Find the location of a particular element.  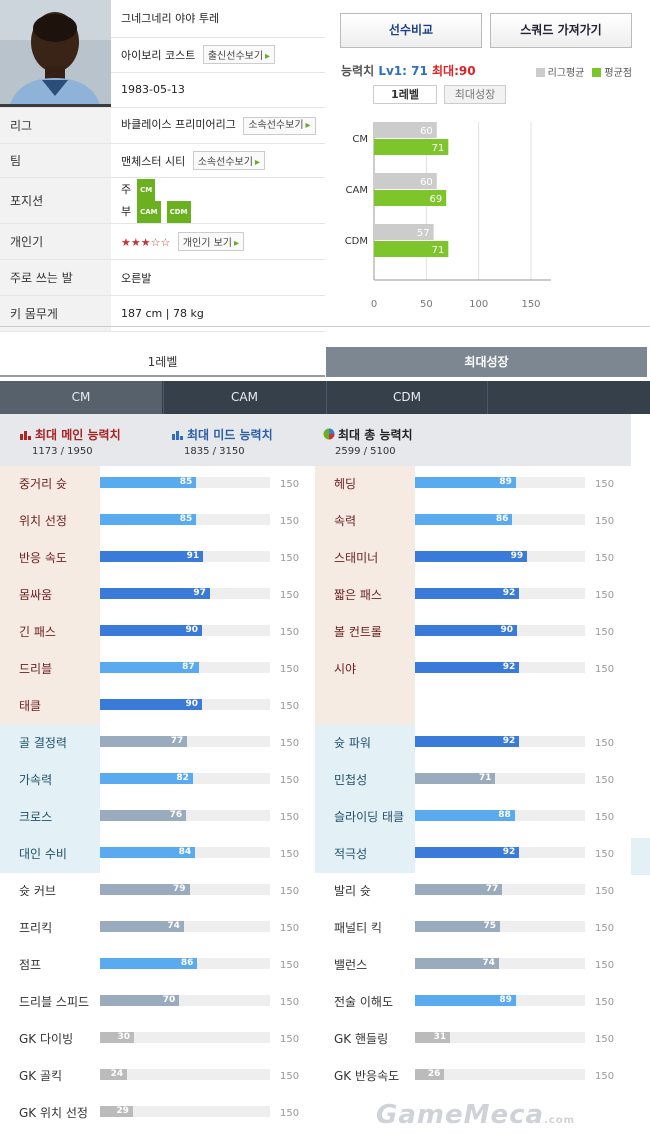

divider is located at coordinates (325, 326).